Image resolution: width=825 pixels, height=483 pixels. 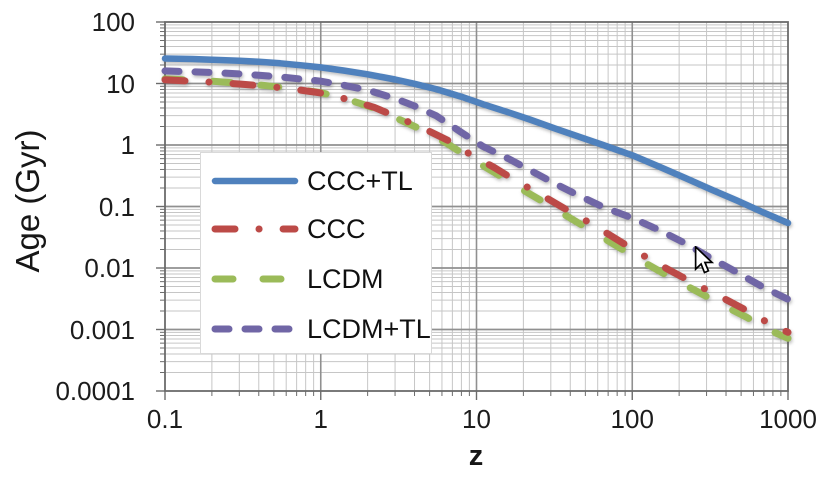 What do you see at coordinates (360, 180) in the screenshot?
I see `legend-label: CCC+TL` at bounding box center [360, 180].